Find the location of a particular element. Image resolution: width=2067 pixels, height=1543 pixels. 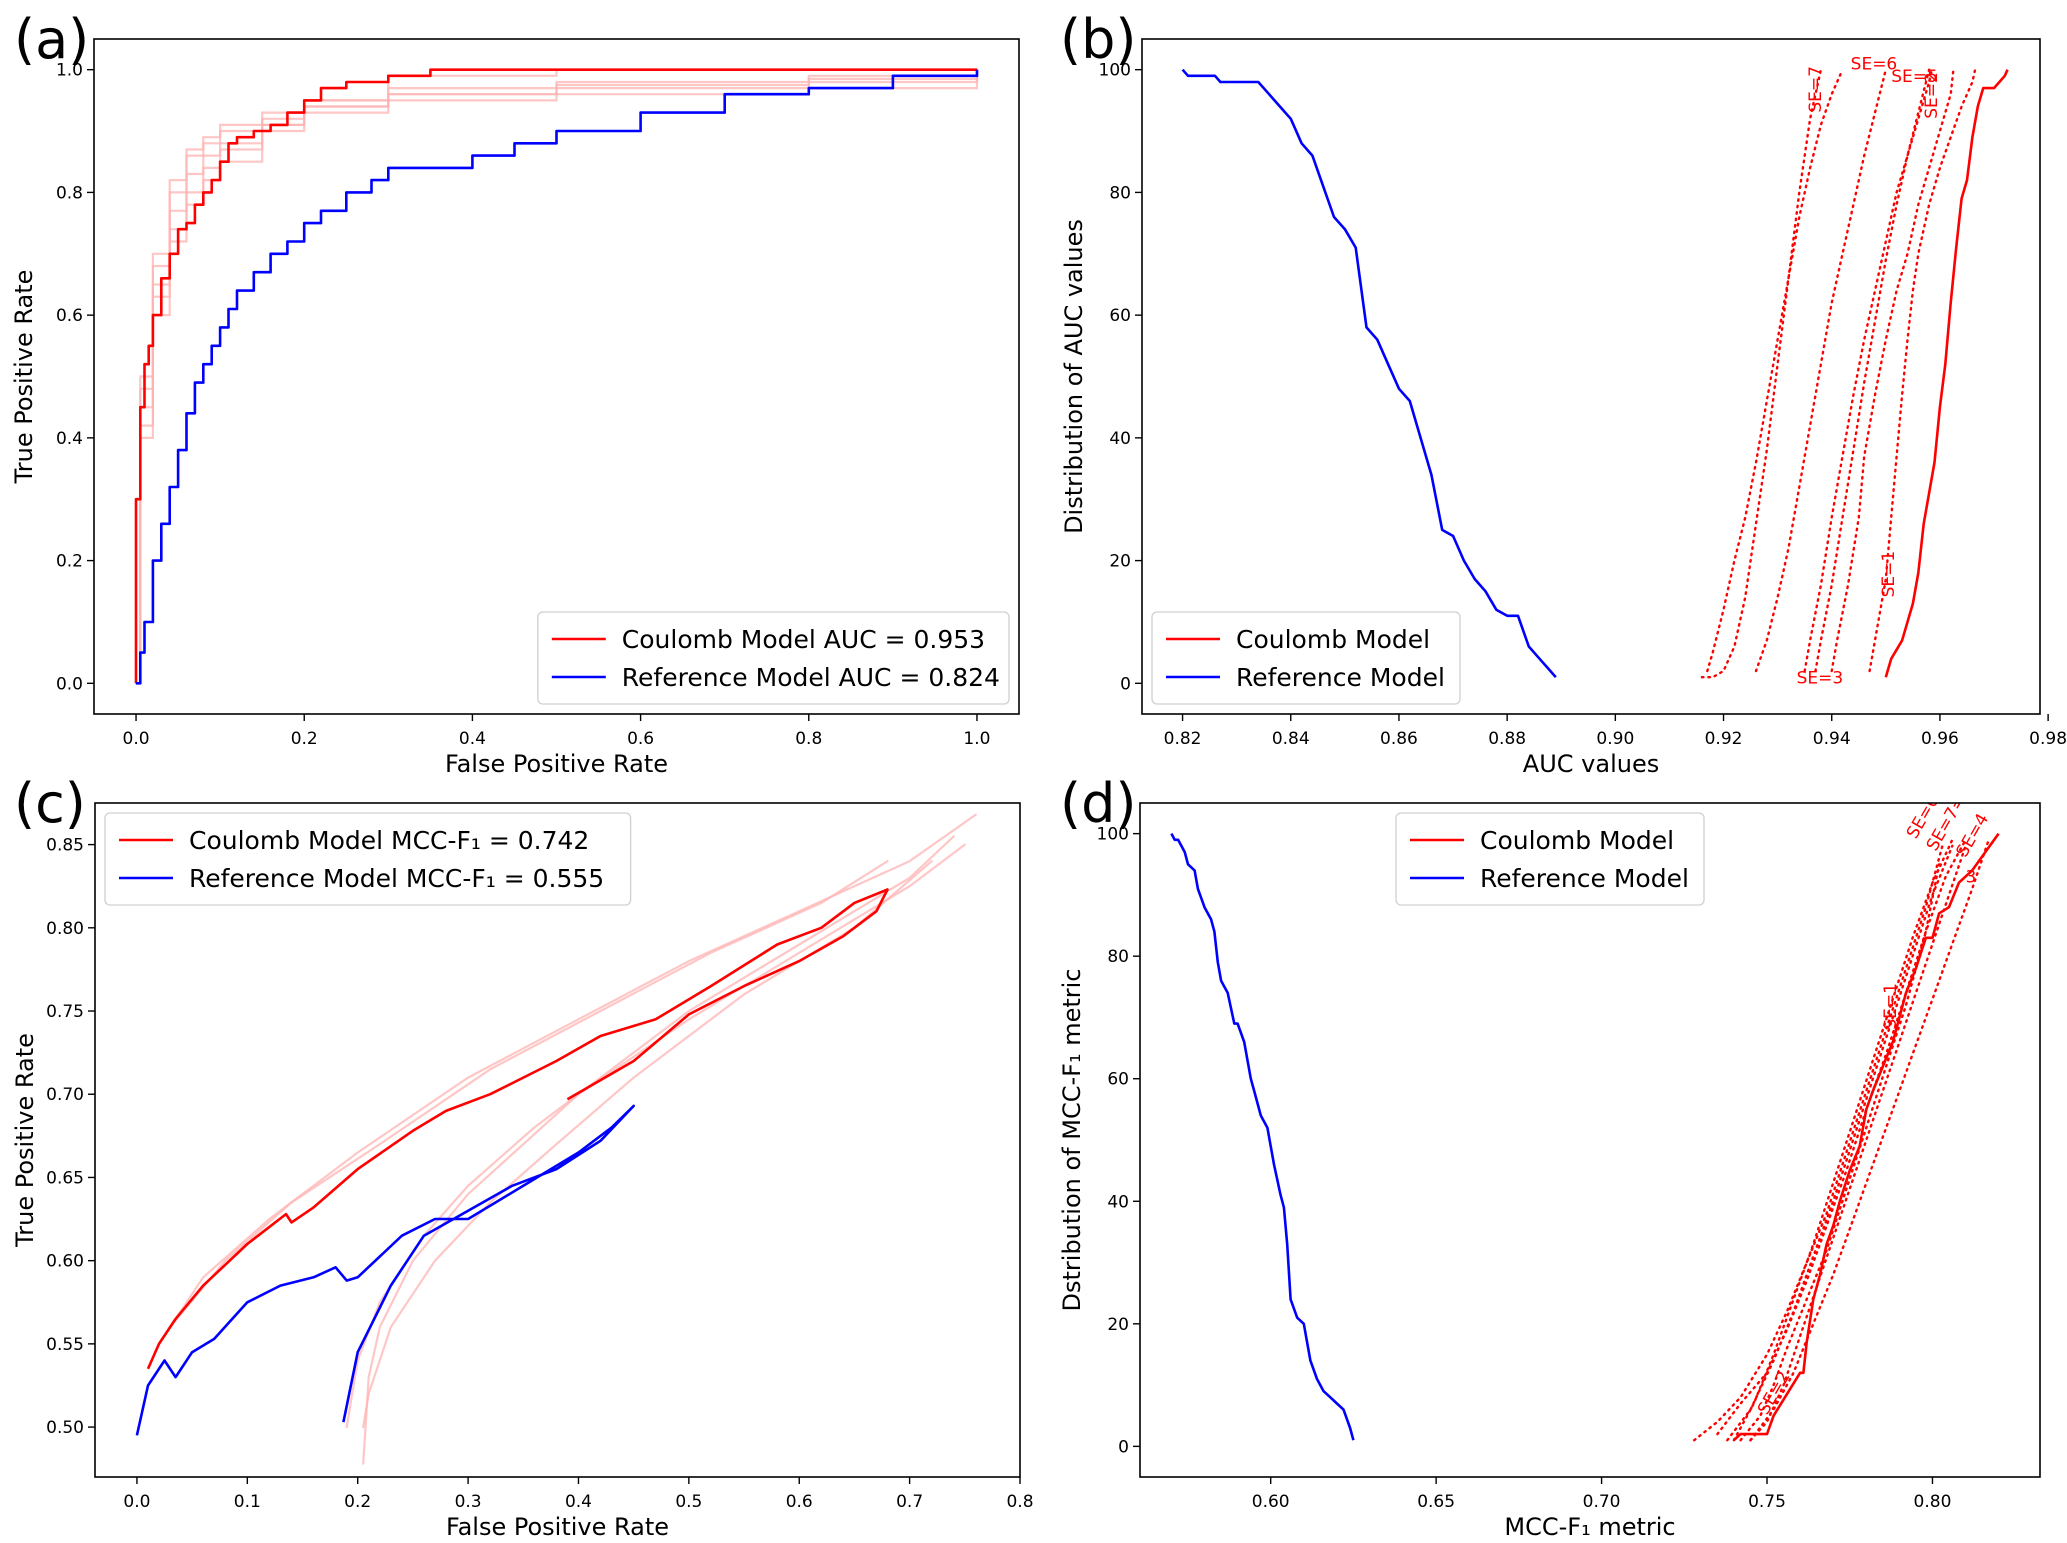

y-tick-label: 0.4 is located at coordinates (69, 439).